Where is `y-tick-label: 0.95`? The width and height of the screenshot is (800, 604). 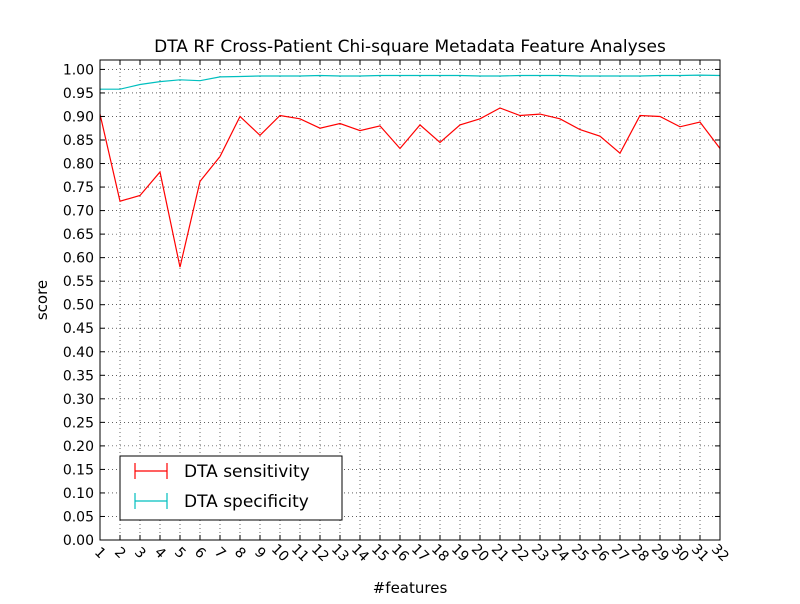
y-tick-label: 0.95 is located at coordinates (78, 94).